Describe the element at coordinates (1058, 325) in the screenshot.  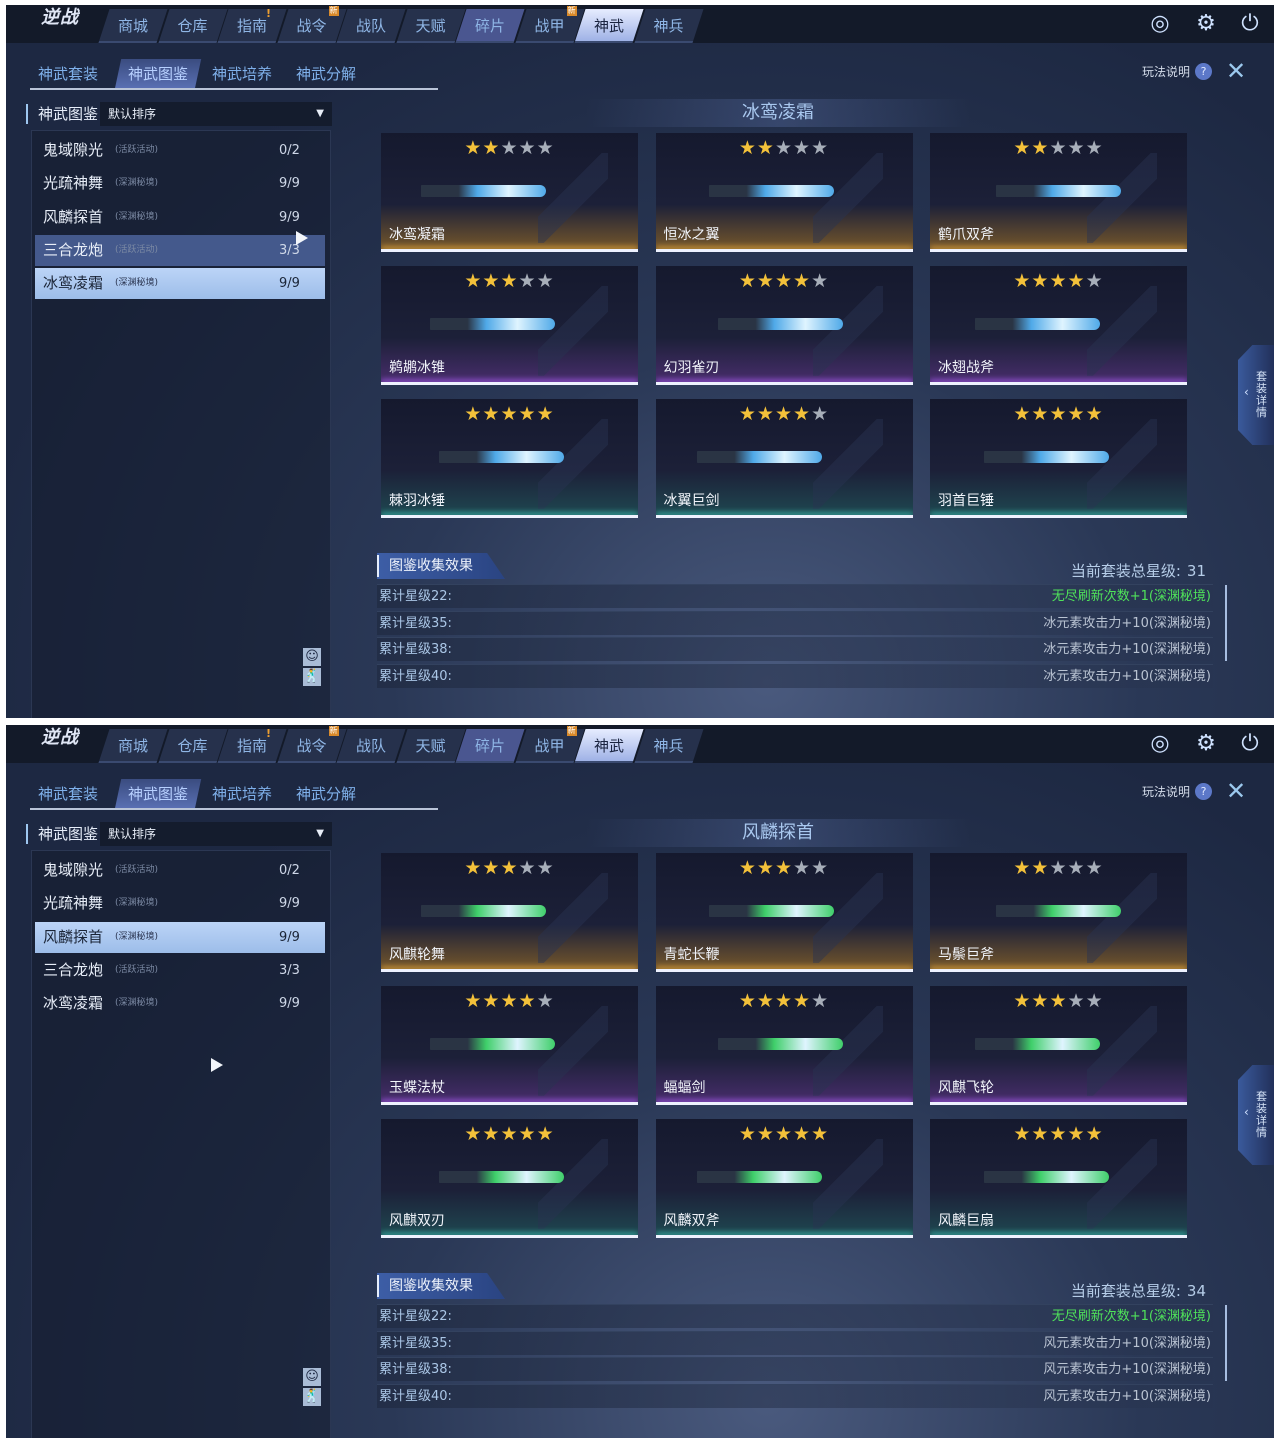
I see `weapon-card: ★★★★★ 冰翅战斧` at that location.